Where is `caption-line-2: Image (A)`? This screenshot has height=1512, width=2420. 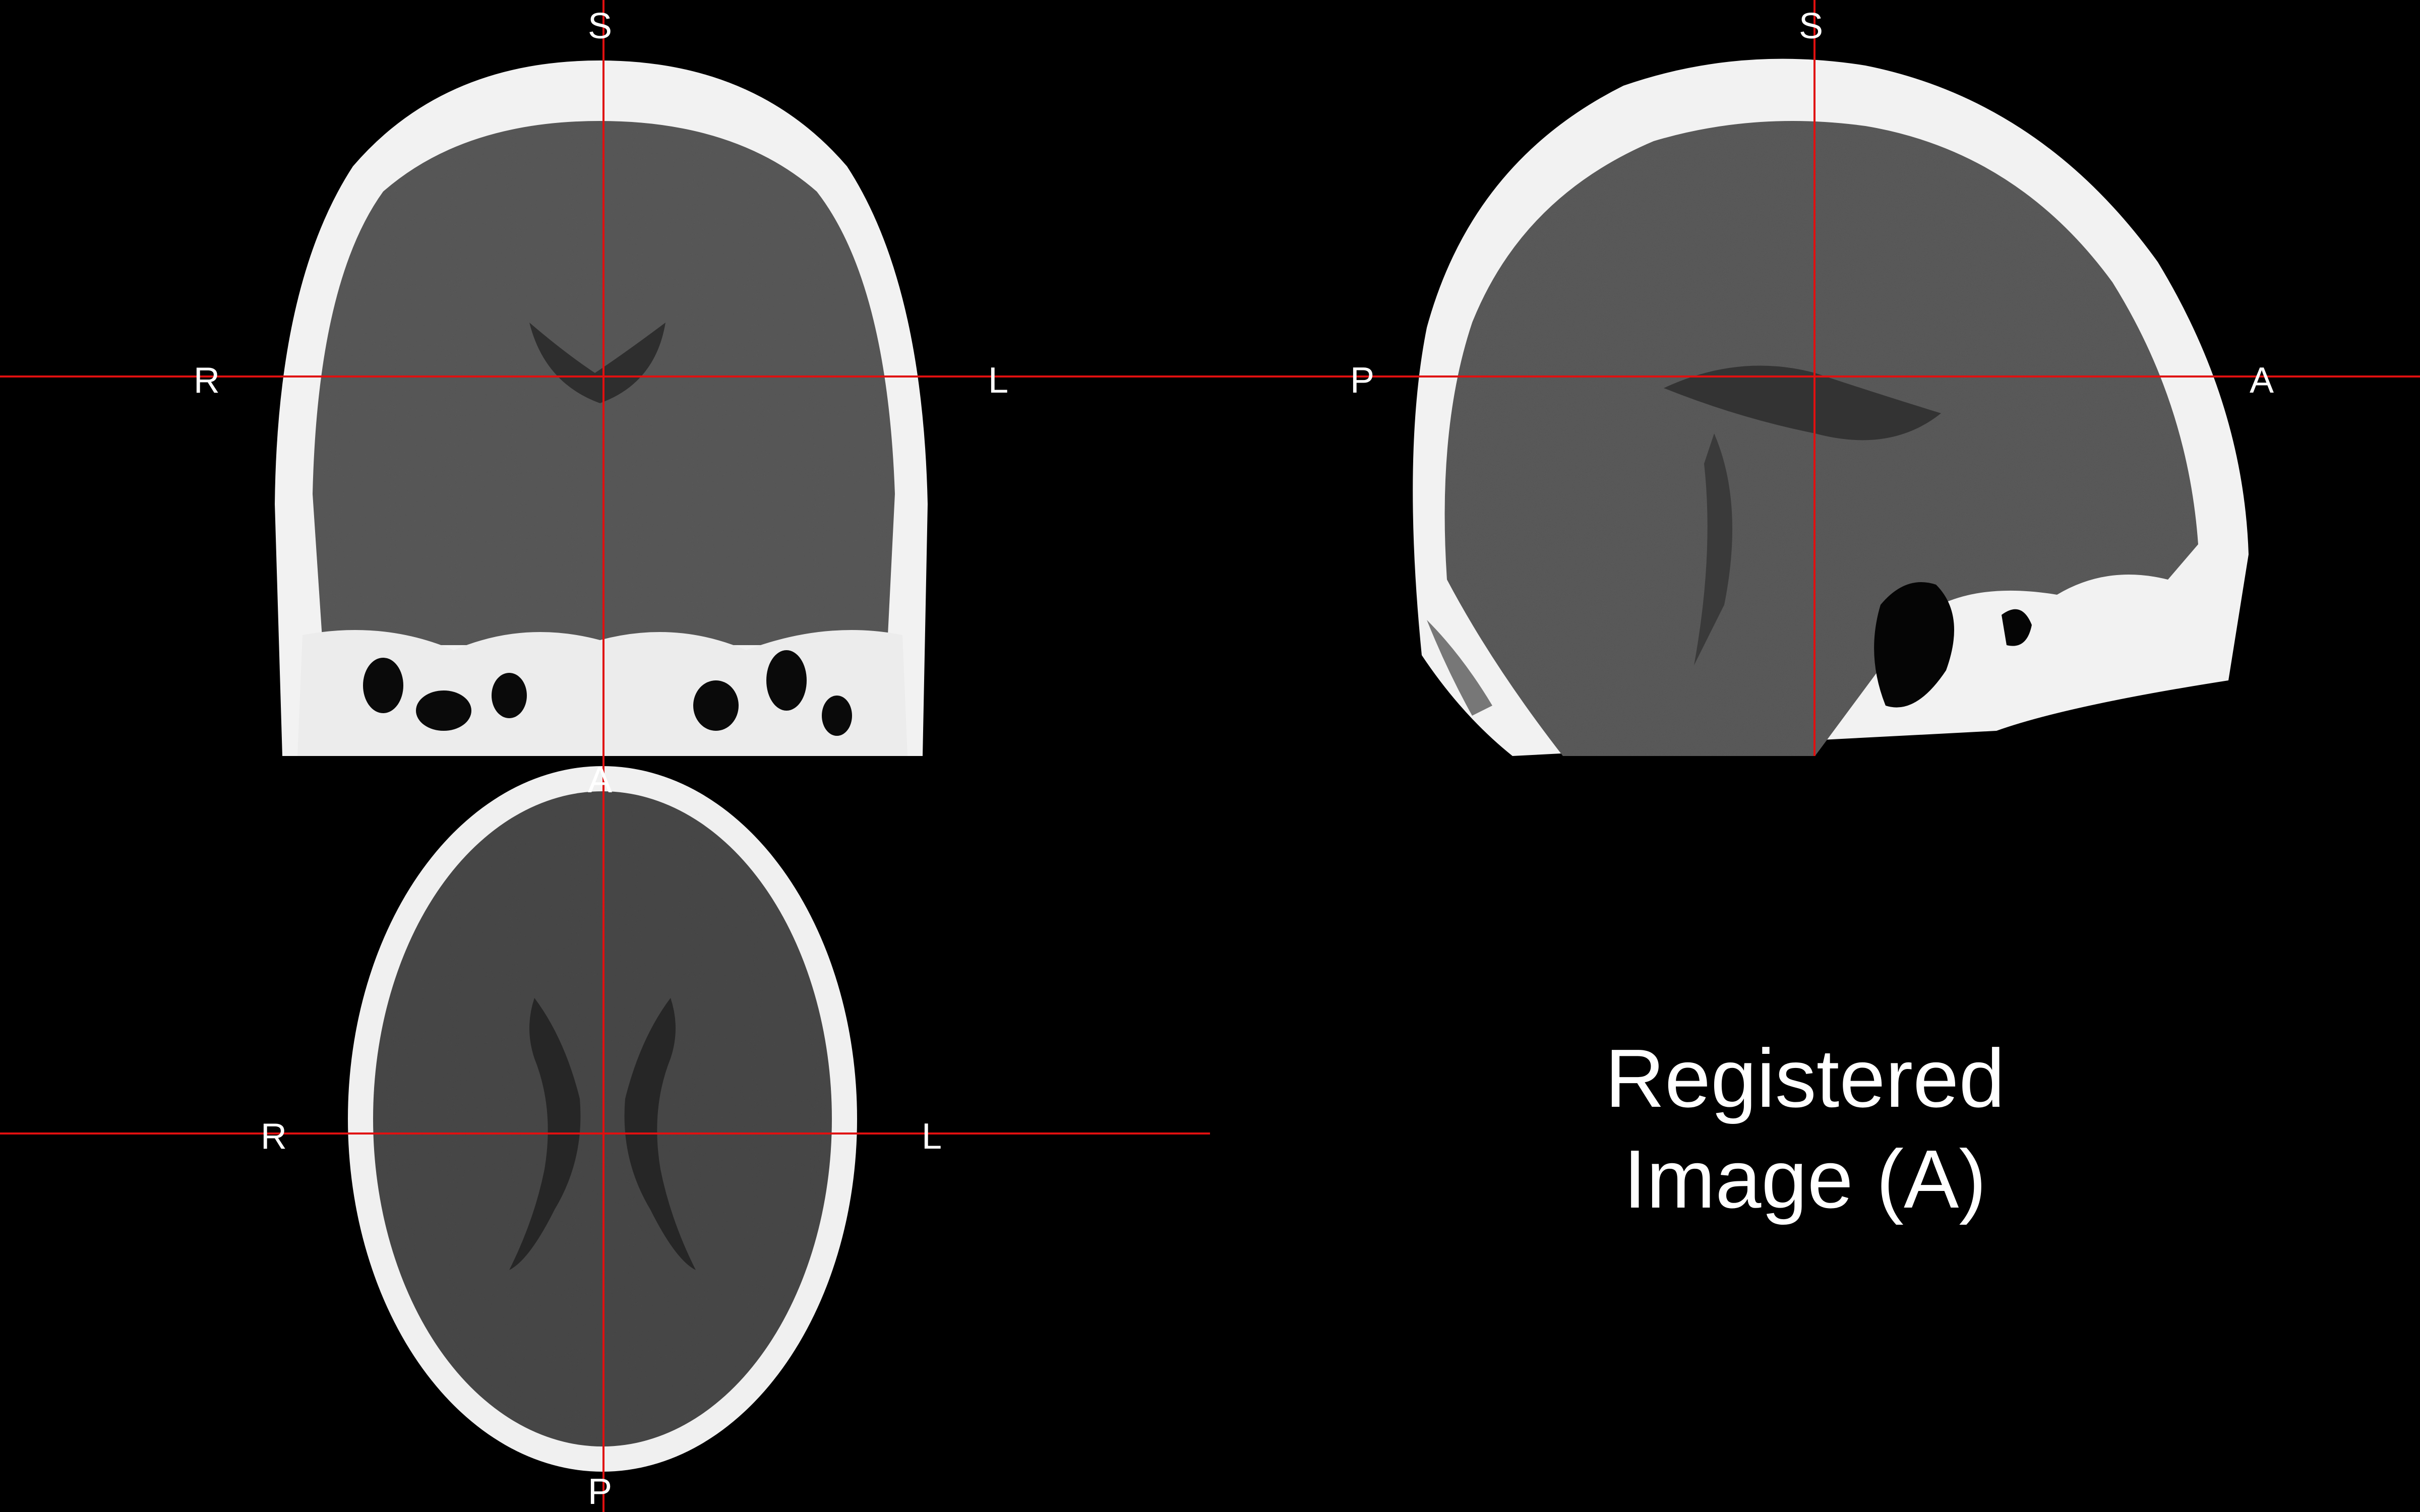 caption-line-2: Image (A) is located at coordinates (1804, 1179).